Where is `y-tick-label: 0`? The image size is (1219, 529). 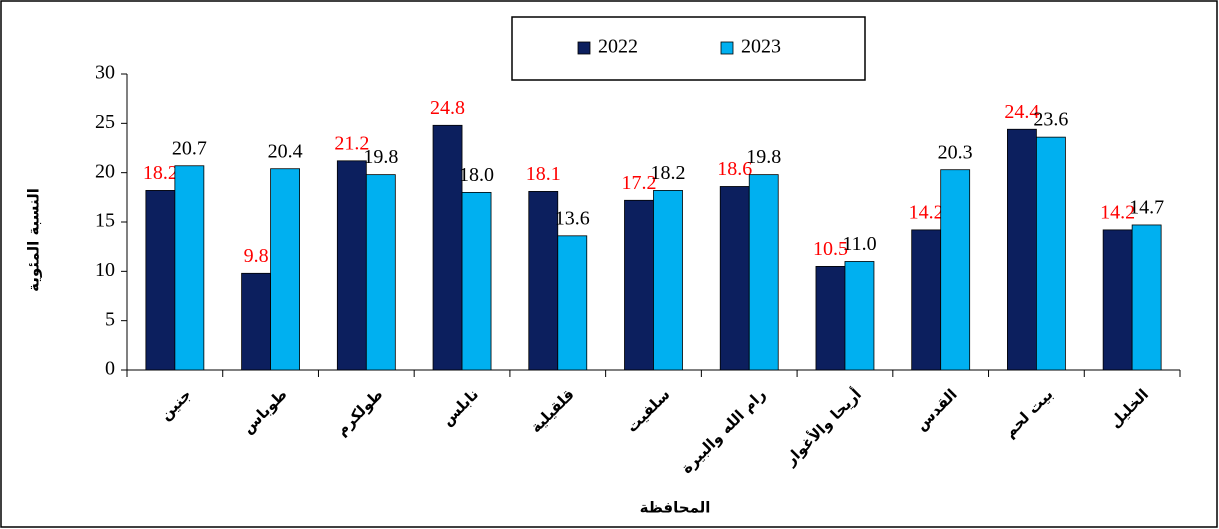 y-tick-label: 0 is located at coordinates (110, 369).